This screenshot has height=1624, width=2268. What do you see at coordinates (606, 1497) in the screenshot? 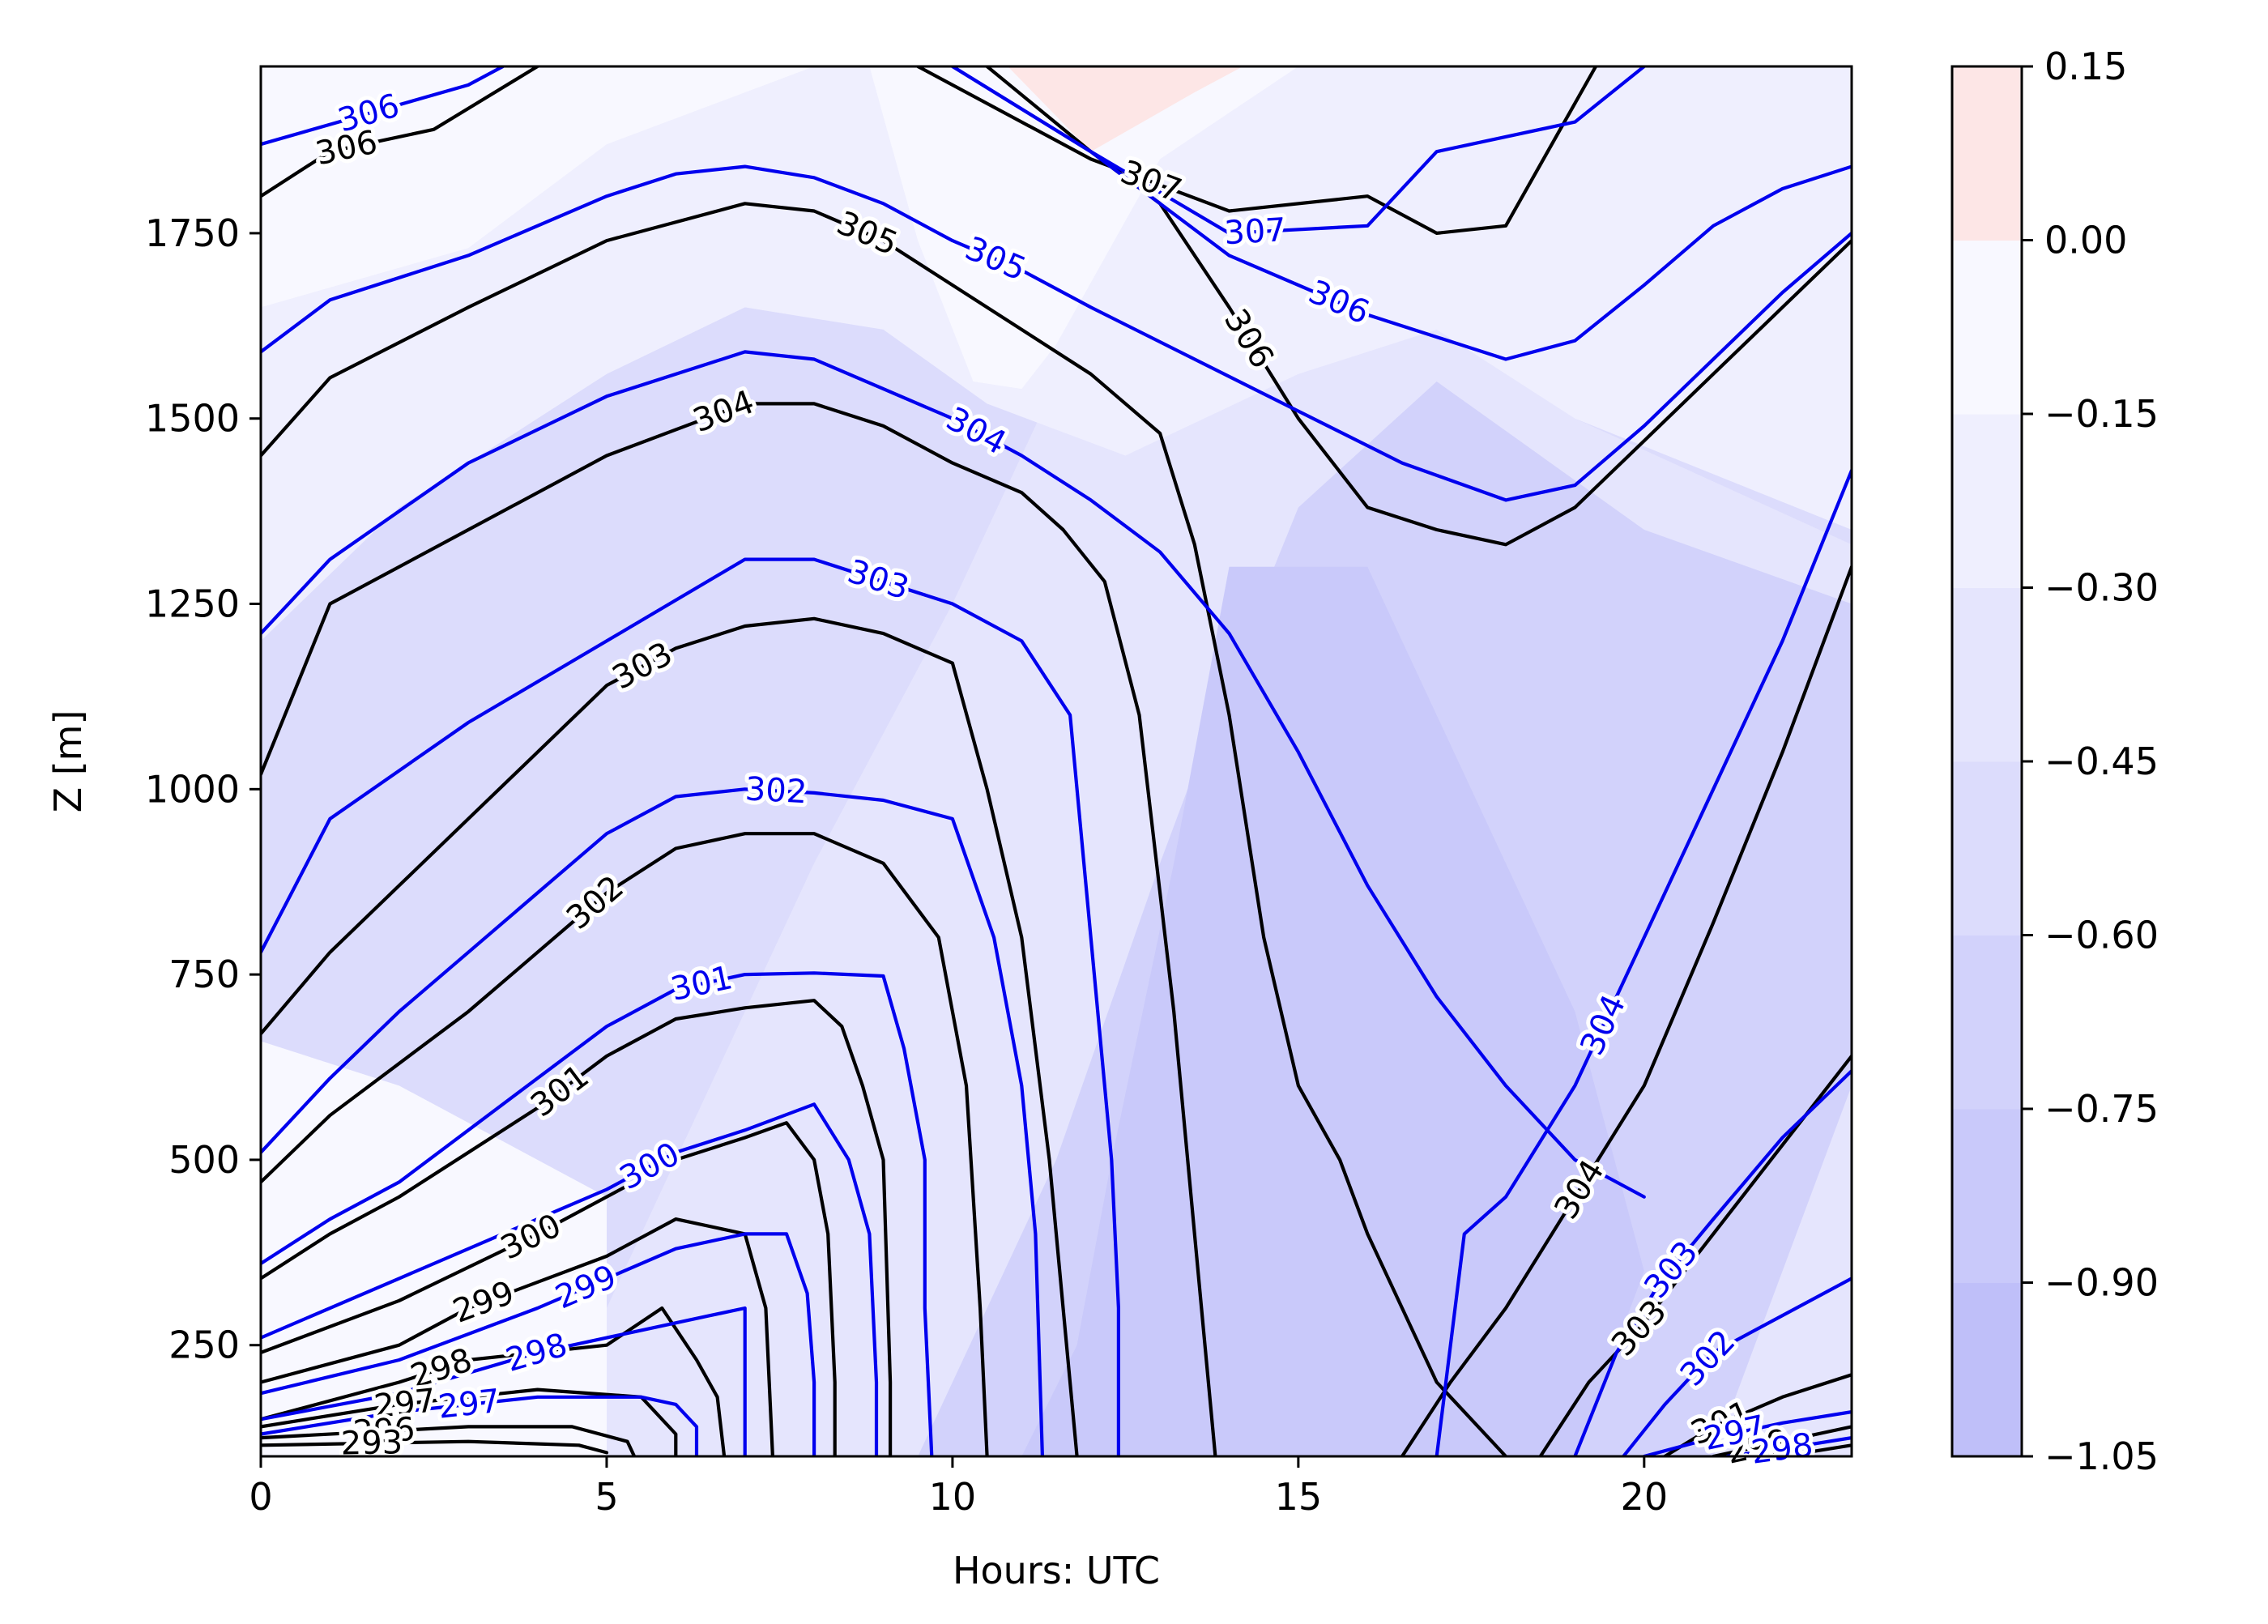
I see `x-tick-label: 5` at bounding box center [606, 1497].